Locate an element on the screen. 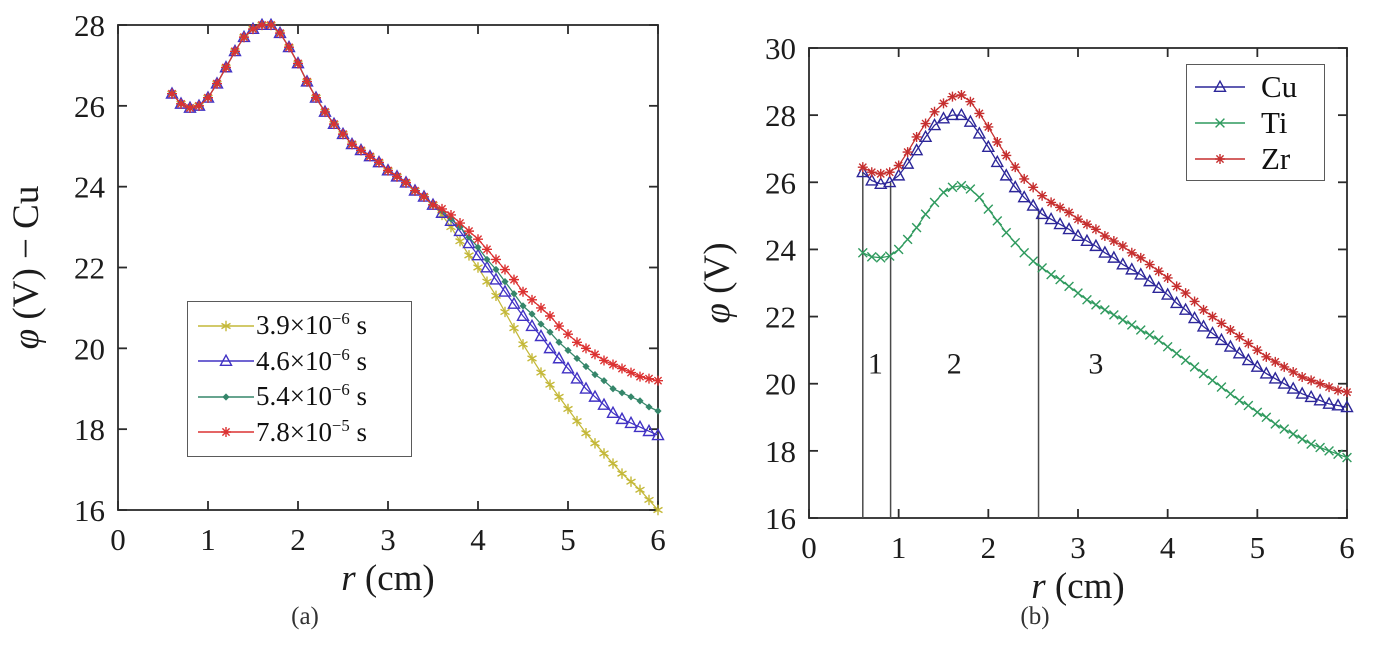 This screenshot has width=1379, height=650. caption-a: (a) is located at coordinates (305, 616).